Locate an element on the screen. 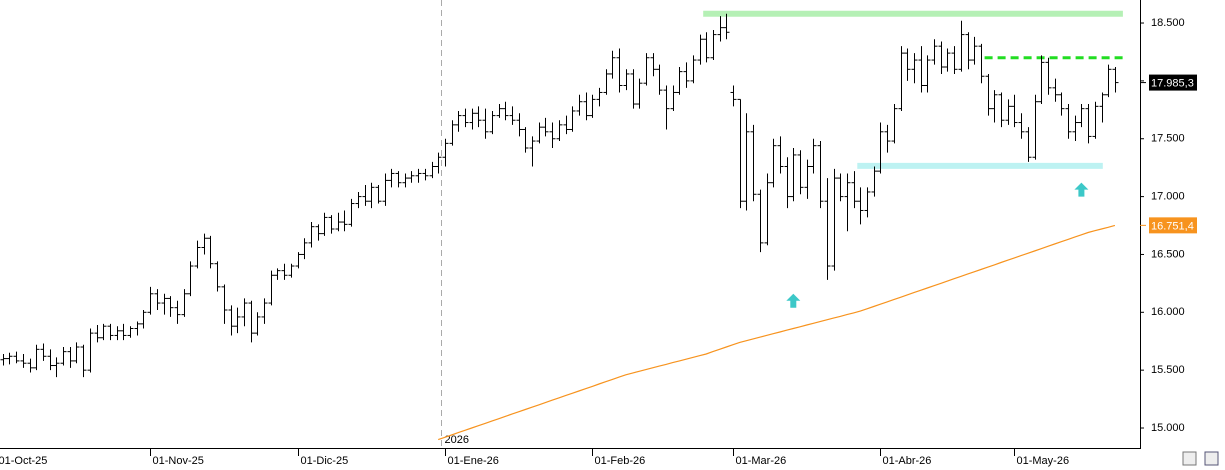  x-tick-label: 01-Feb-26 is located at coordinates (620, 461).